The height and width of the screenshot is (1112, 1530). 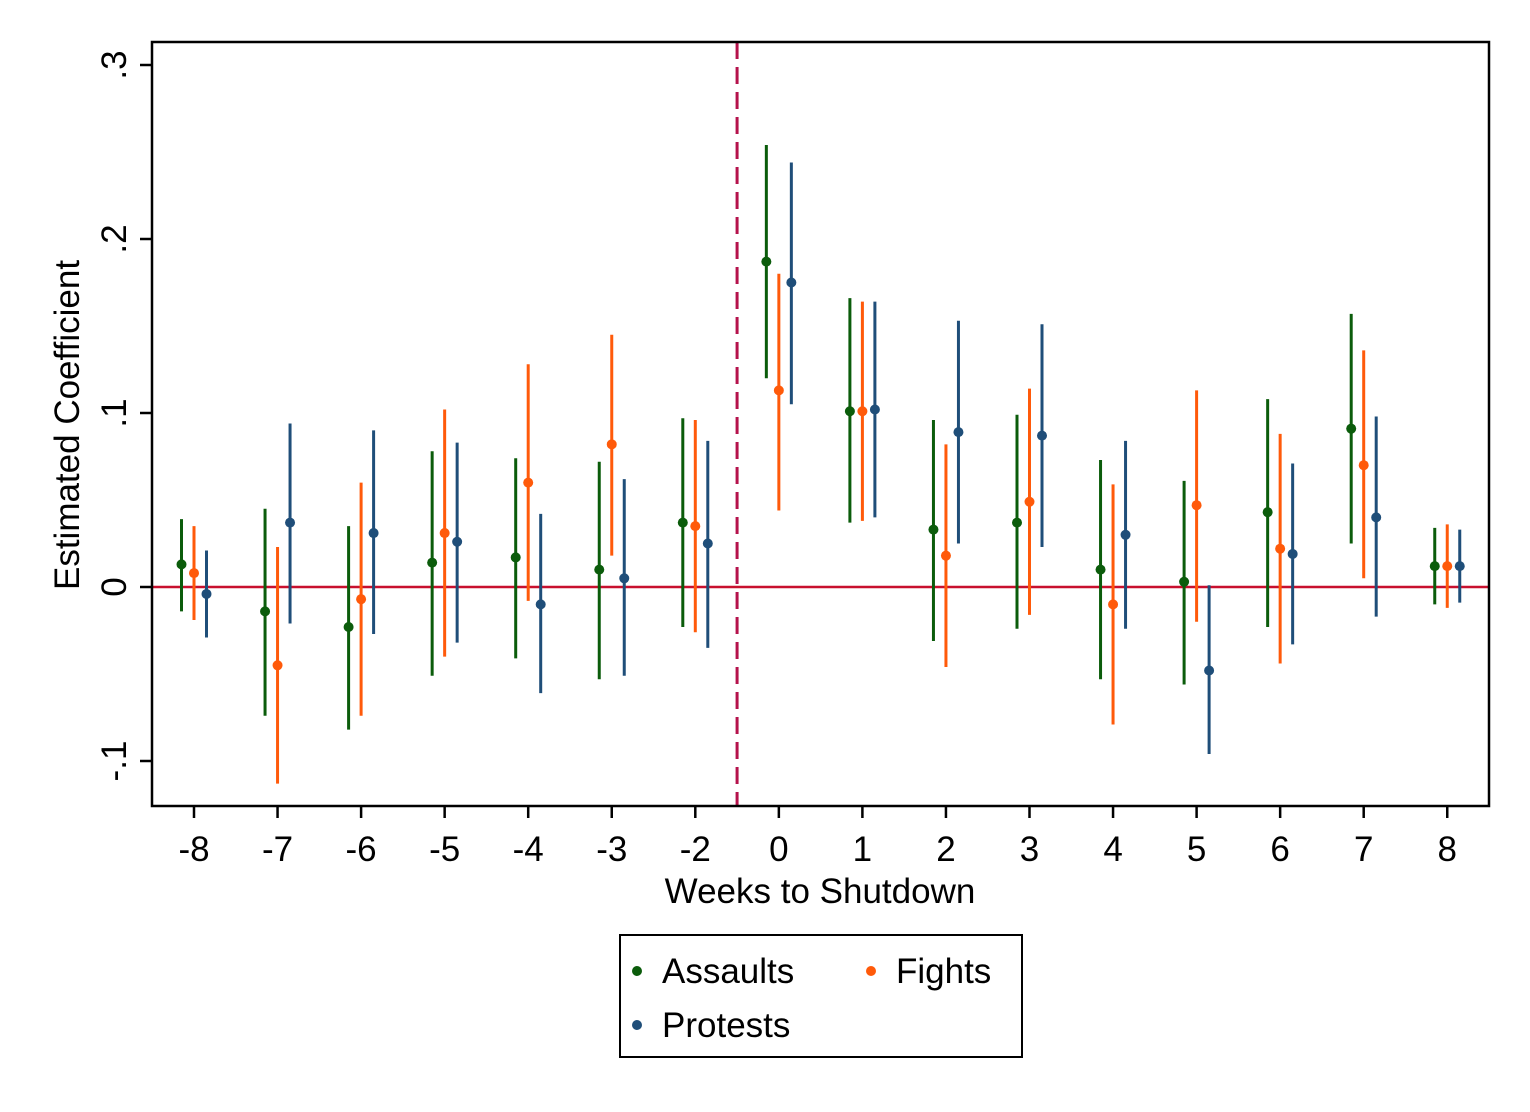 What do you see at coordinates (444, 849) in the screenshot?
I see `x-tick-label: -5` at bounding box center [444, 849].